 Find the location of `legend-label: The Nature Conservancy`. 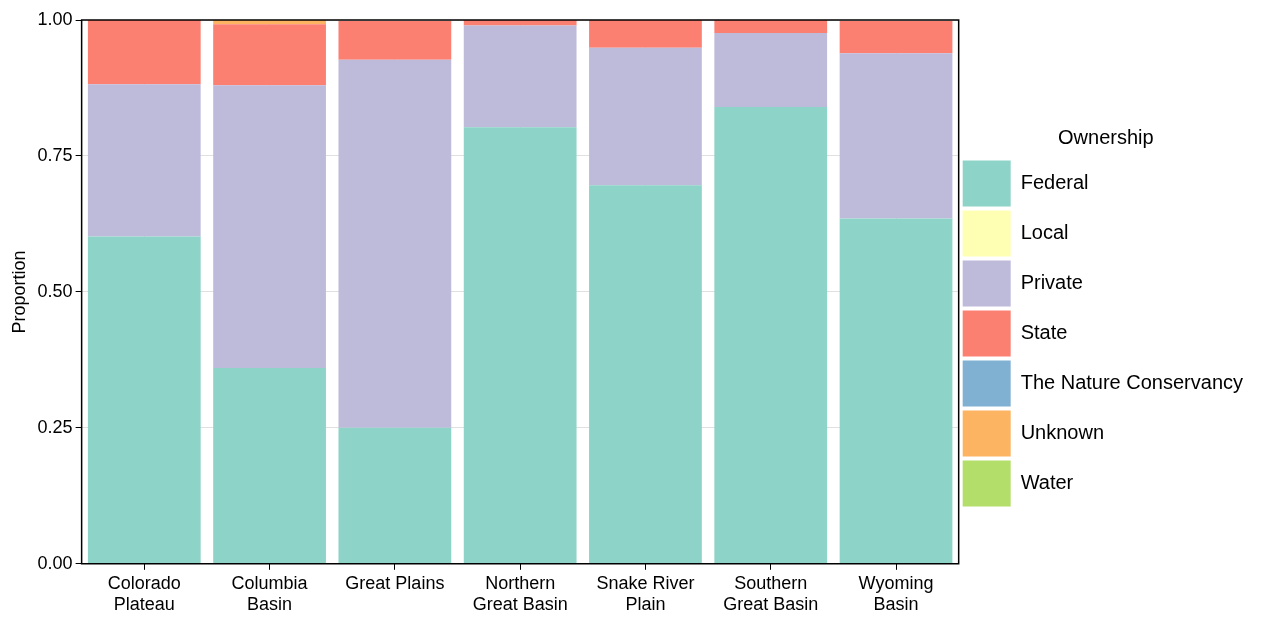

legend-label: The Nature Conservancy is located at coordinates (1131, 382).